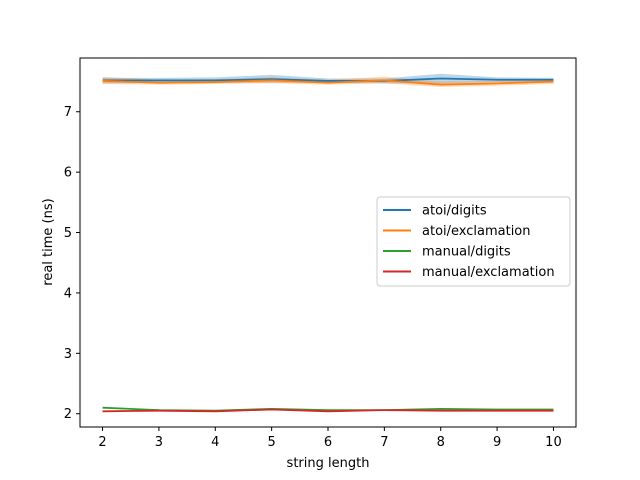  What do you see at coordinates (68, 414) in the screenshot?
I see `y-tick-label-0: 2` at bounding box center [68, 414].